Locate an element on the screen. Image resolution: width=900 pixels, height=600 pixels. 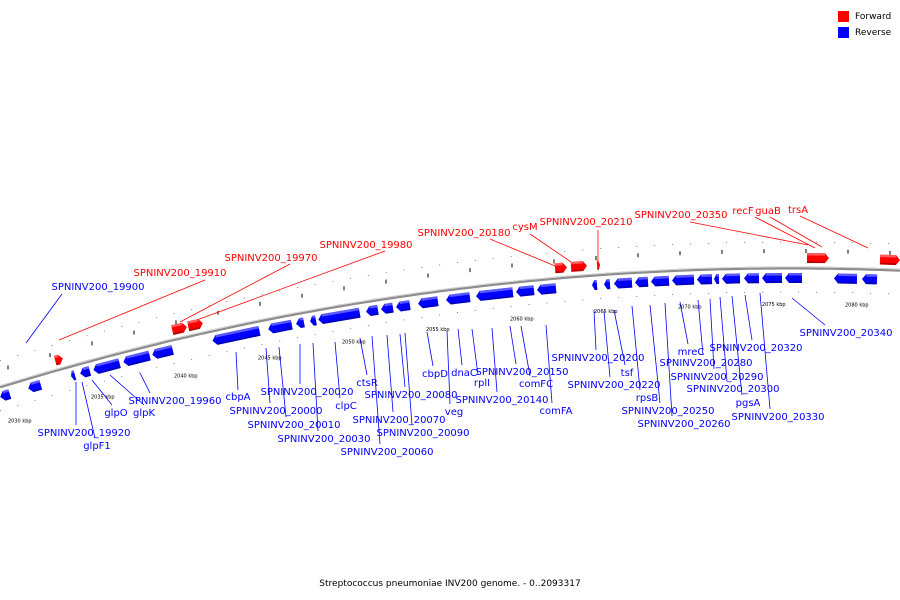
gene-label: glpO is located at coordinates (115, 413).